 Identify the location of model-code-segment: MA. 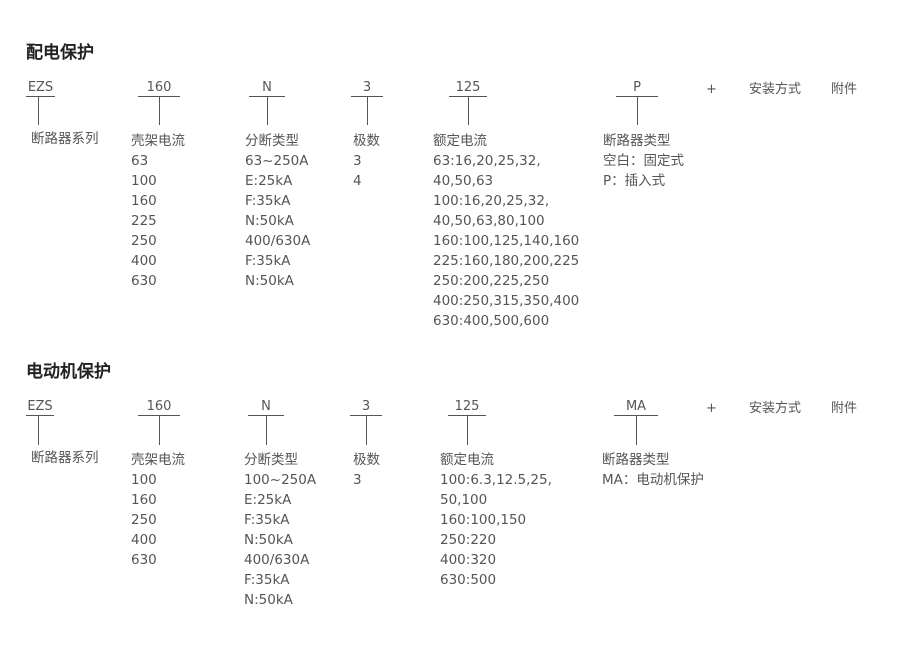
(636, 422).